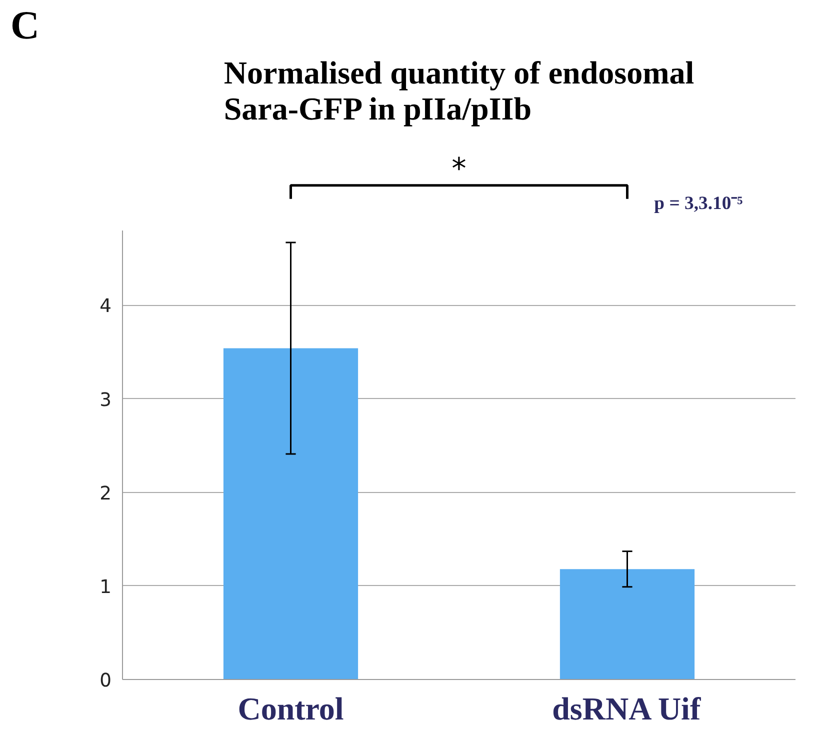 The width and height of the screenshot is (822, 729). Describe the element at coordinates (106, 587) in the screenshot. I see `y-tick-label: 1` at that location.